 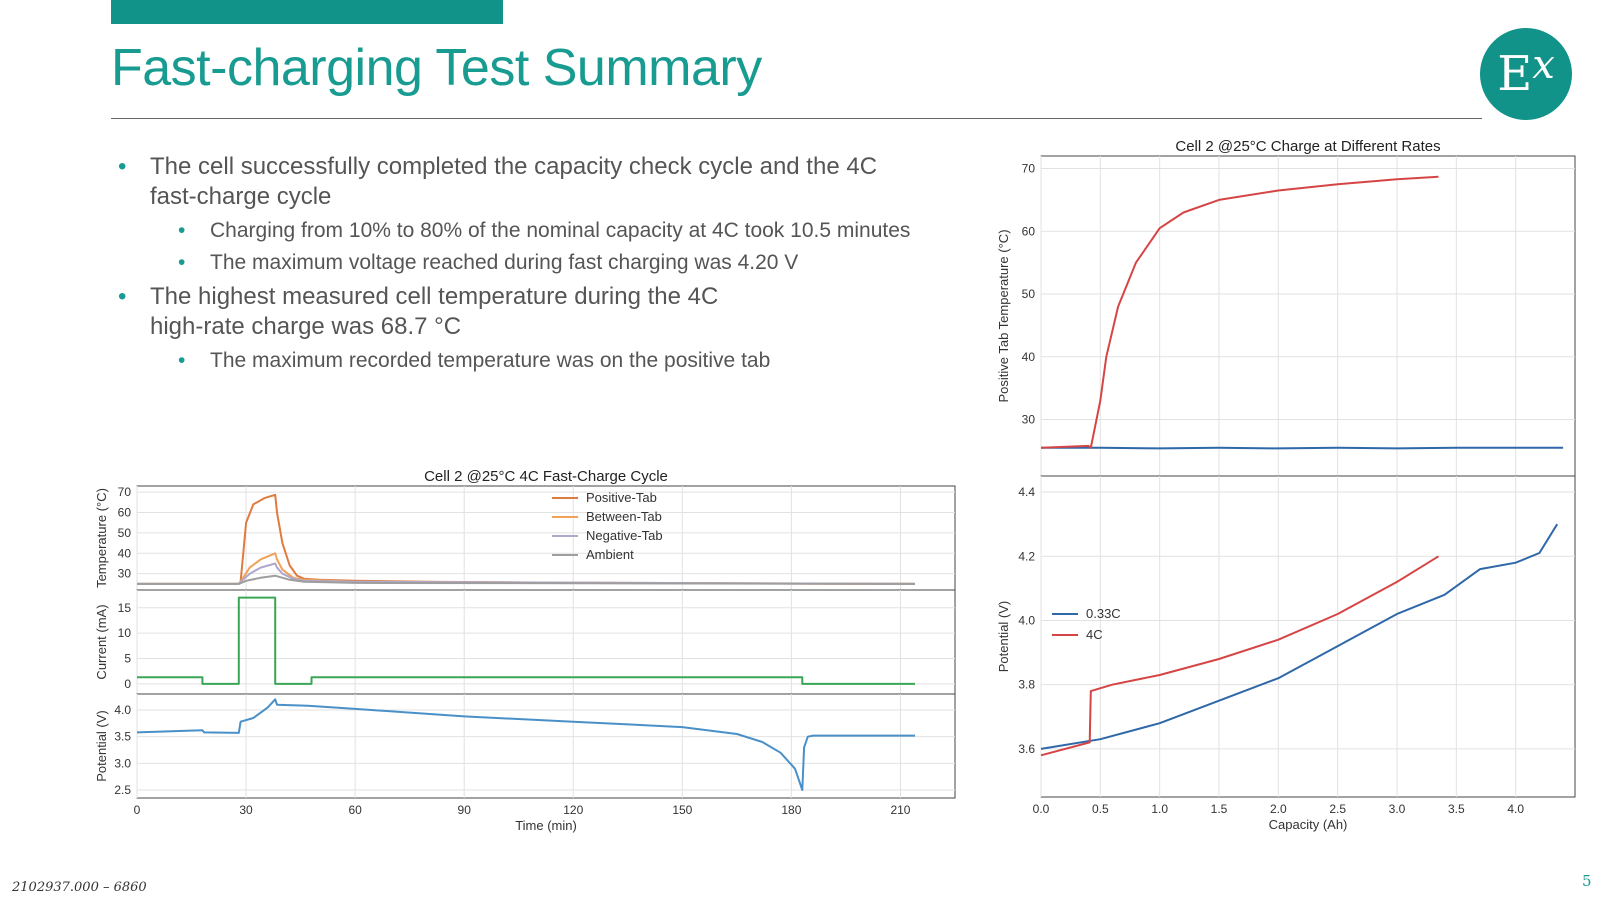 I want to click on exponent-logo: Ex, so click(x=1526, y=74).